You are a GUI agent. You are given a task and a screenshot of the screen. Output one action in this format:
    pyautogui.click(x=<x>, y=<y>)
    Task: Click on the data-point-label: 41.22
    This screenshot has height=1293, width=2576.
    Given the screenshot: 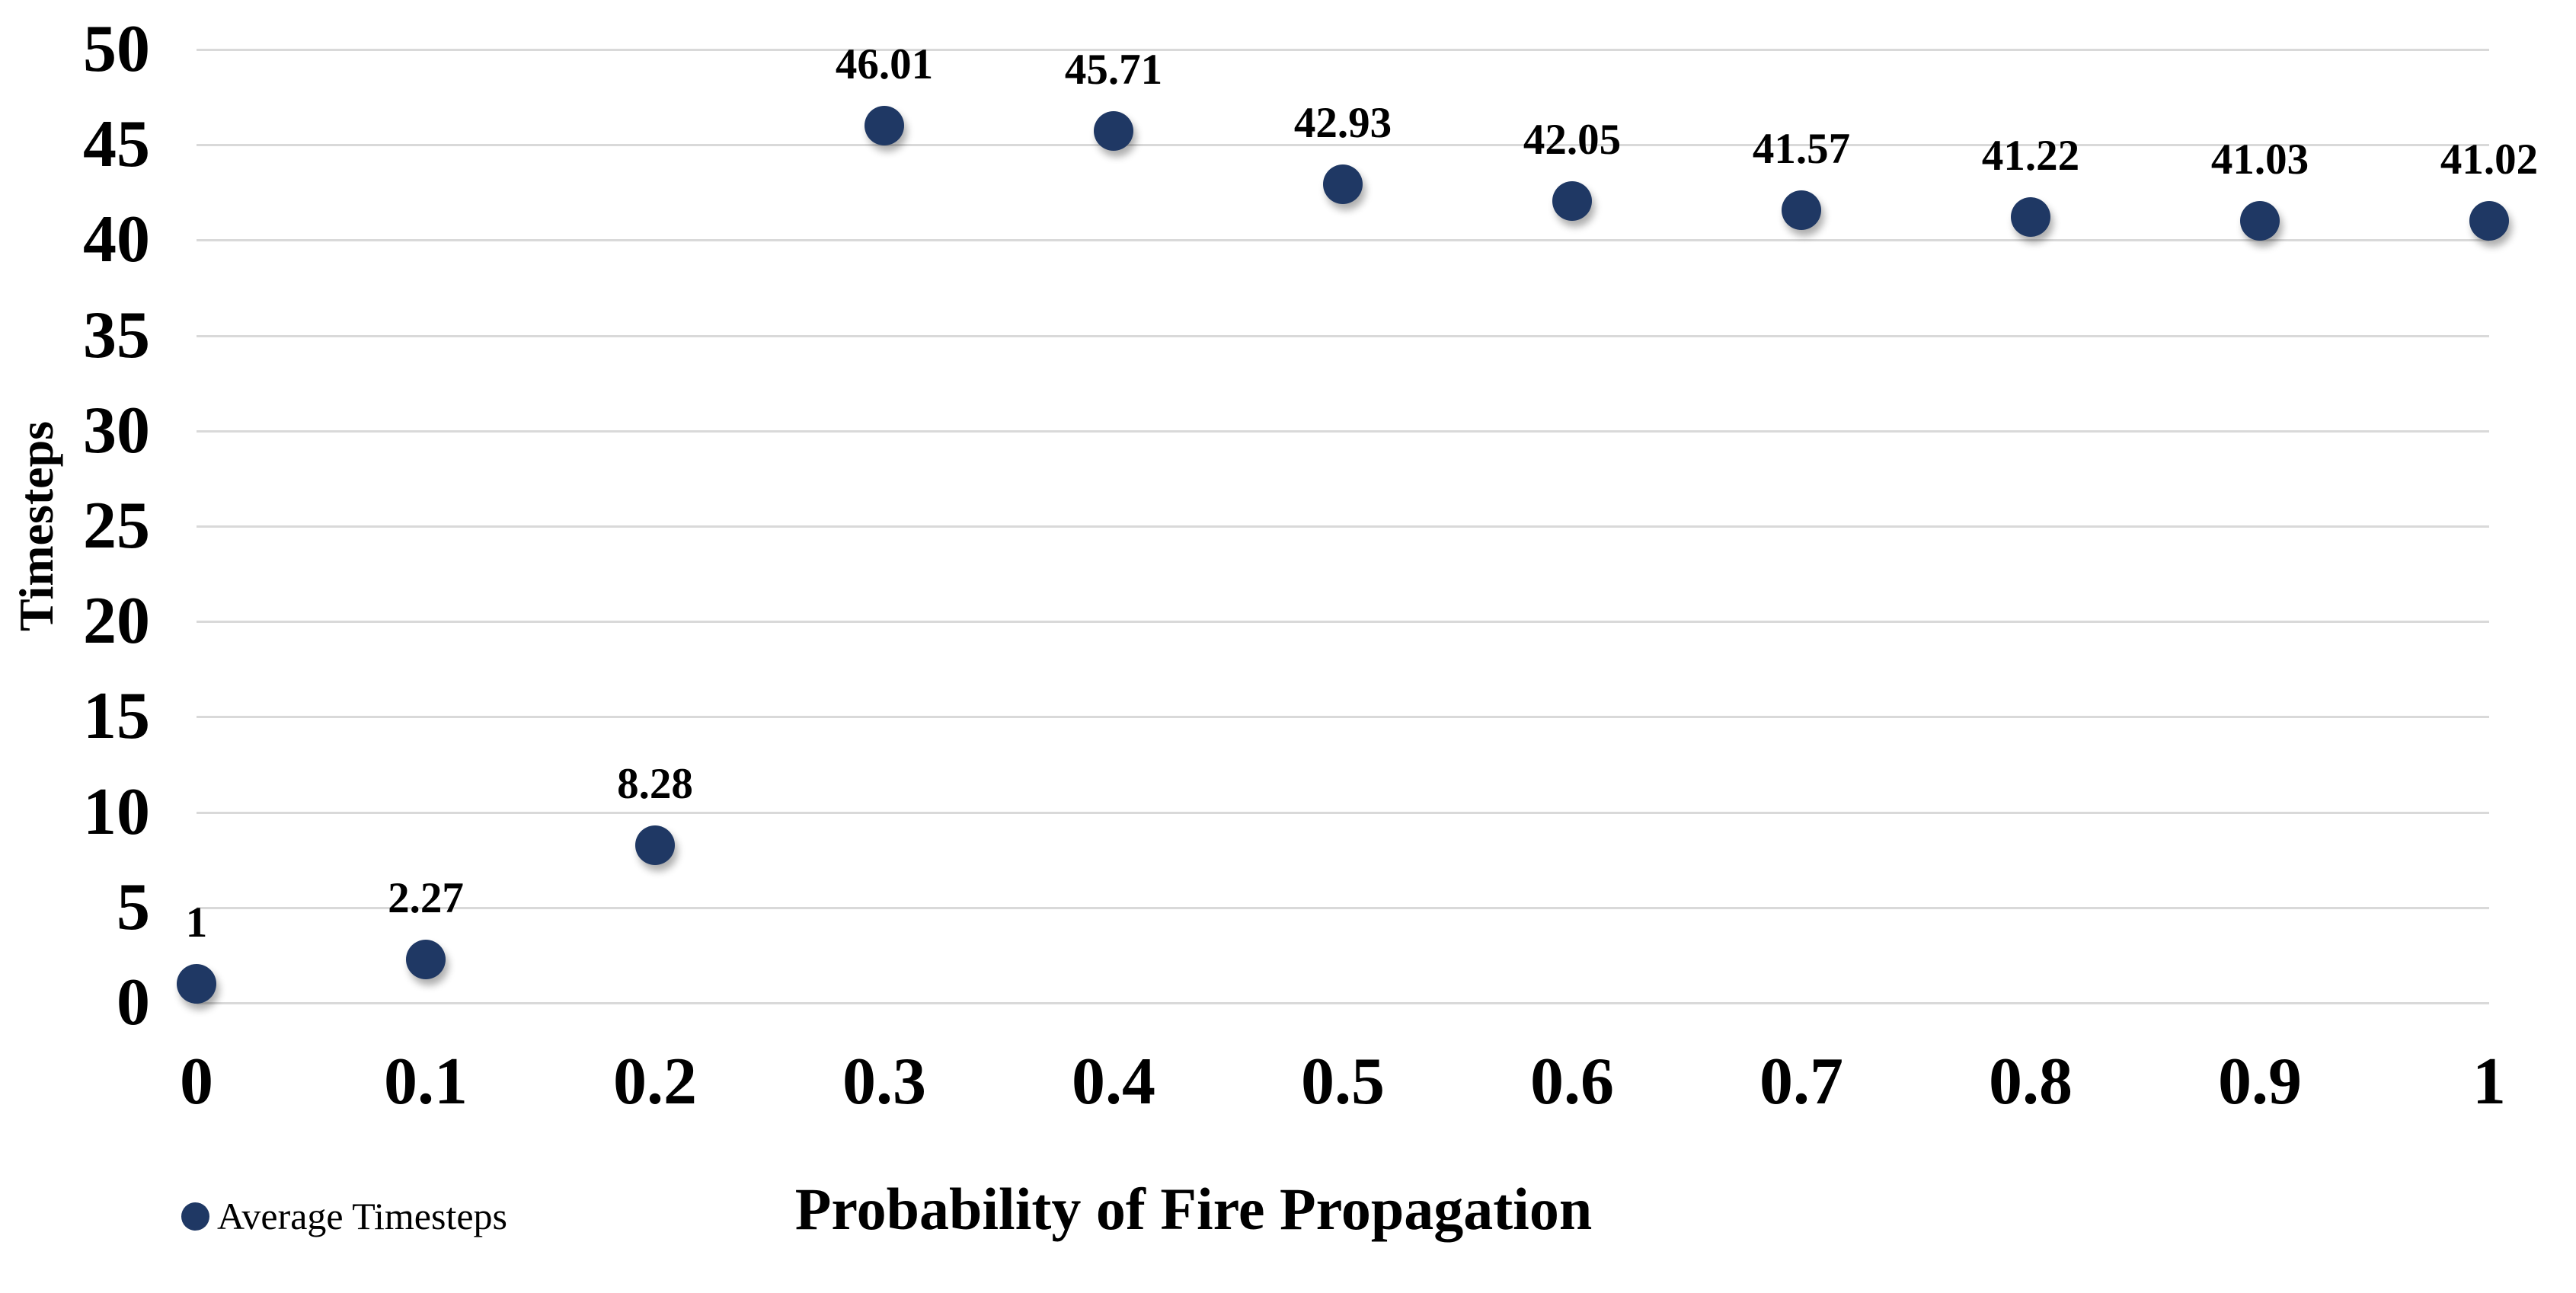 What is the action you would take?
    pyautogui.click(x=2030, y=155)
    